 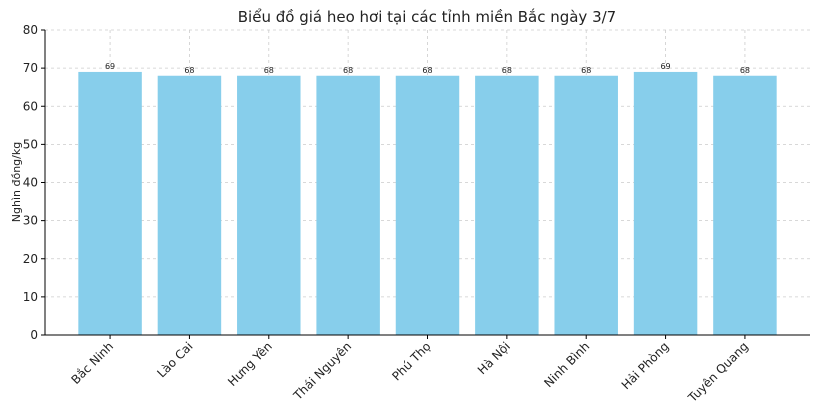 What do you see at coordinates (322, 371) in the screenshot?
I see `x-tick-label: Thái Nguyên` at bounding box center [322, 371].